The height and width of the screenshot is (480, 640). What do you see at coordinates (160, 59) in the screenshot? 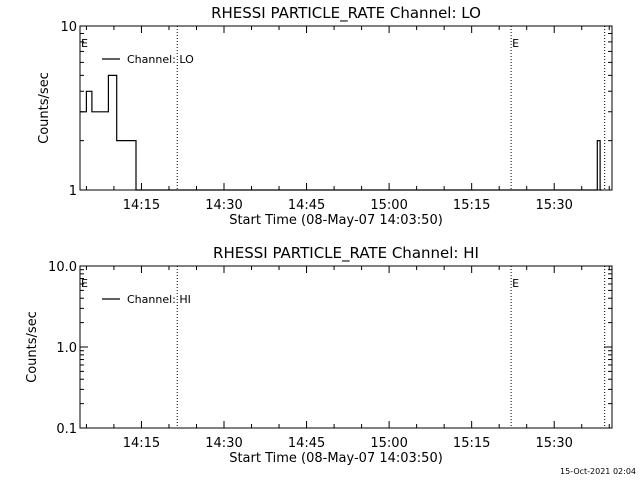
I see `legend-entry: Channel: LO` at bounding box center [160, 59].